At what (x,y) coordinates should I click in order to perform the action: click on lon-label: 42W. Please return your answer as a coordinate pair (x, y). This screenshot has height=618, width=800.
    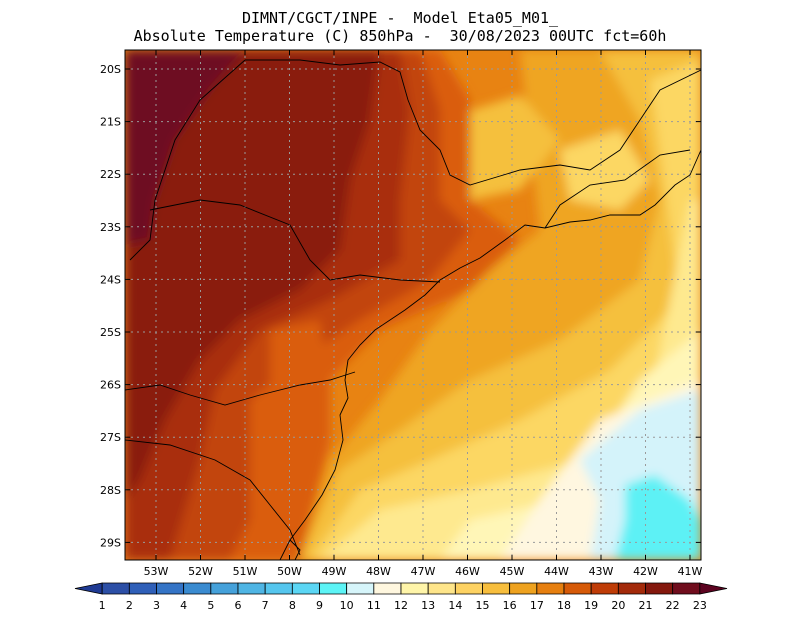
    Looking at the image, I should click on (645, 571).